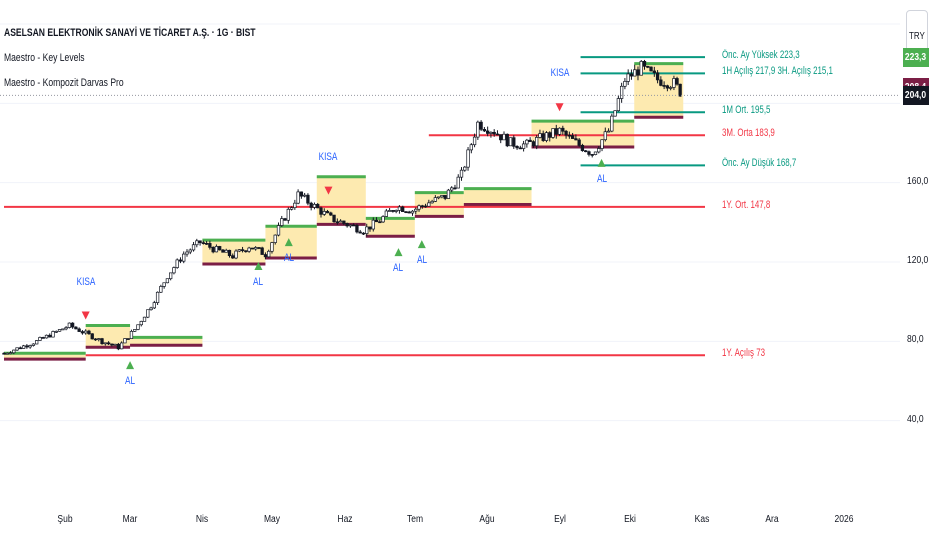  What do you see at coordinates (915, 419) in the screenshot?
I see `y-tick-label: 40,0` at bounding box center [915, 419].